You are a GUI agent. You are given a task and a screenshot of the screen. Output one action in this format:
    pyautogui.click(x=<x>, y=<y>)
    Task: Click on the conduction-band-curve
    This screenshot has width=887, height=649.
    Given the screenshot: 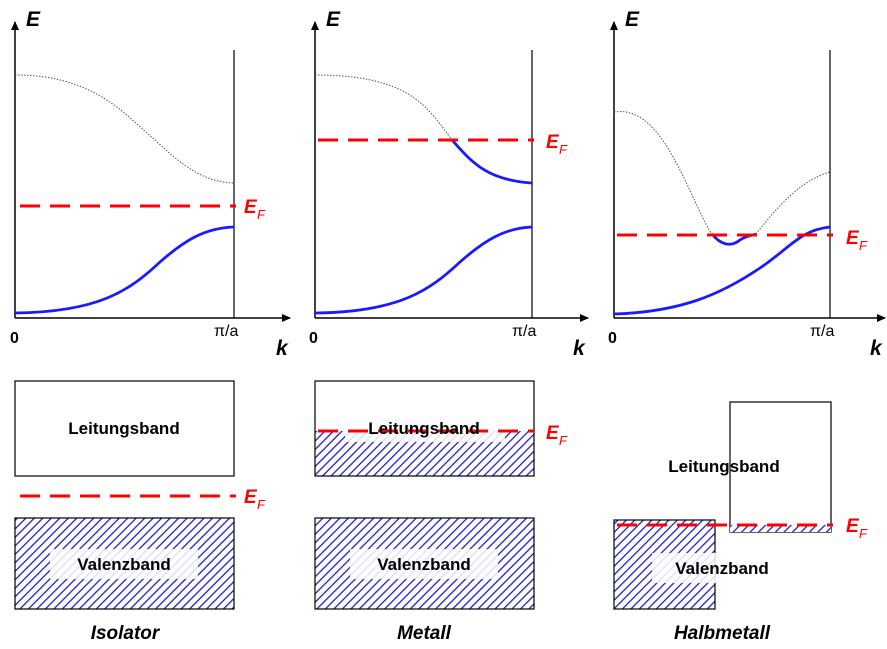 What is the action you would take?
    pyautogui.click(x=124, y=129)
    